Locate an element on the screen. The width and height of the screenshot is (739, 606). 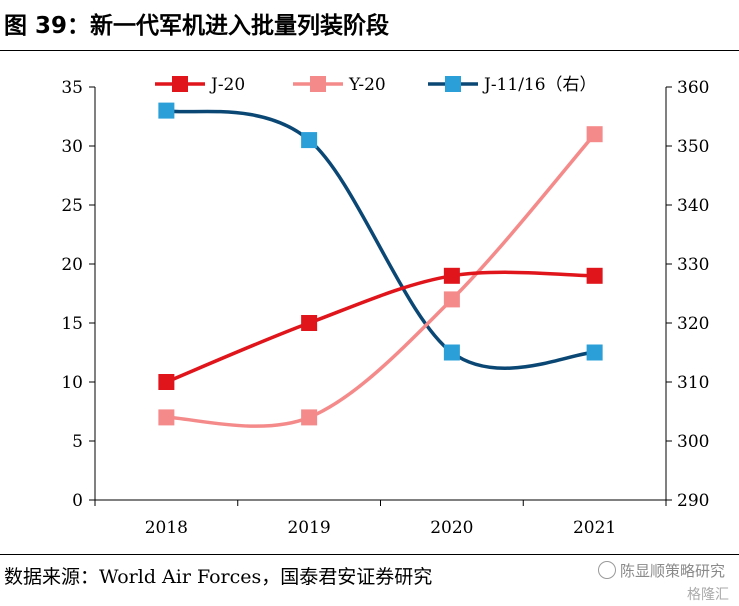
source-rule is located at coordinates (369, 554).